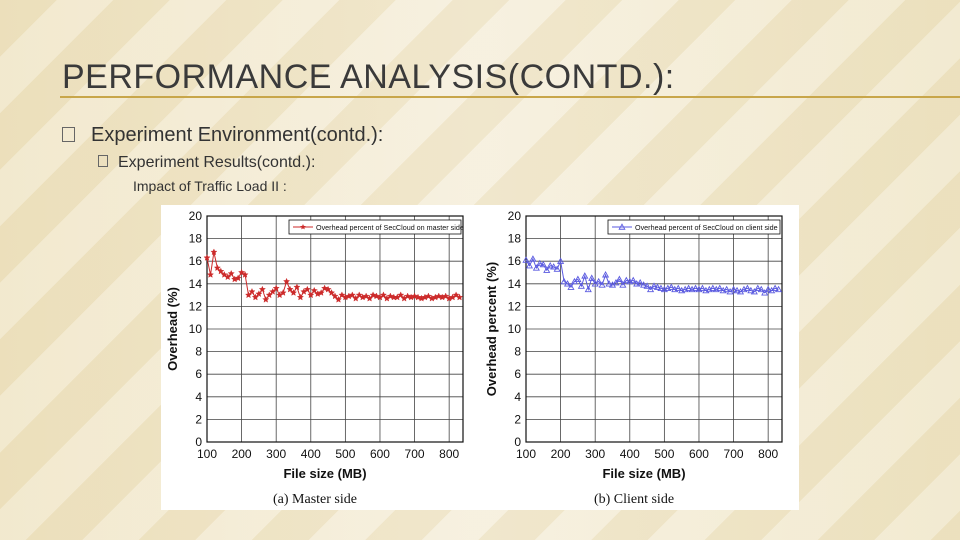 Image resolution: width=960 pixels, height=540 pixels. I want to click on y-axis-label: Overhead (%), so click(172, 329).